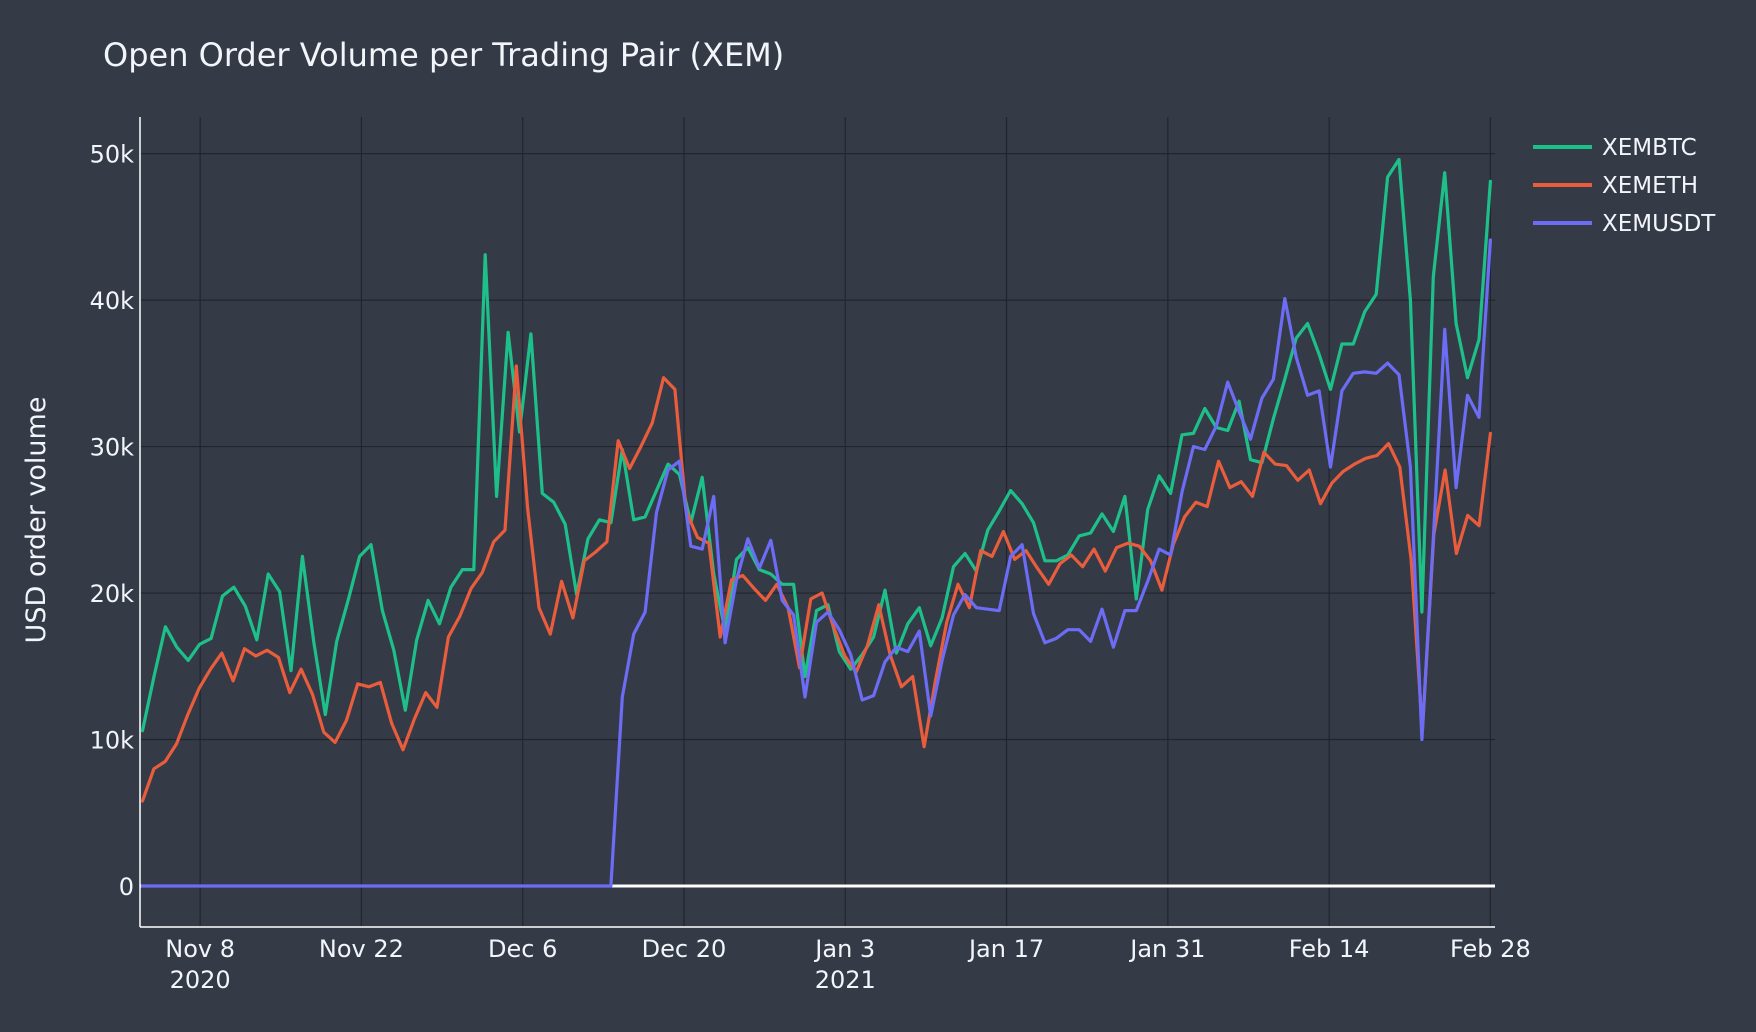  I want to click on y-tick-label: 10k, so click(112, 741).